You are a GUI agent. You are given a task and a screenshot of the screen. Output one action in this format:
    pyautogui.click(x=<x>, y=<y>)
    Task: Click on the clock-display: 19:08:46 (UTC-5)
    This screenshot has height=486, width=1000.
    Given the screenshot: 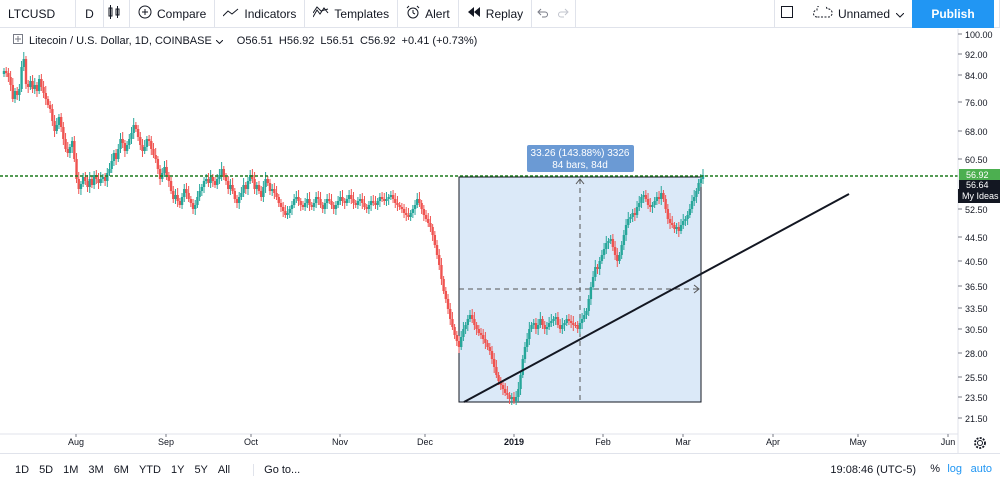 What is the action you would take?
    pyautogui.click(x=873, y=470)
    